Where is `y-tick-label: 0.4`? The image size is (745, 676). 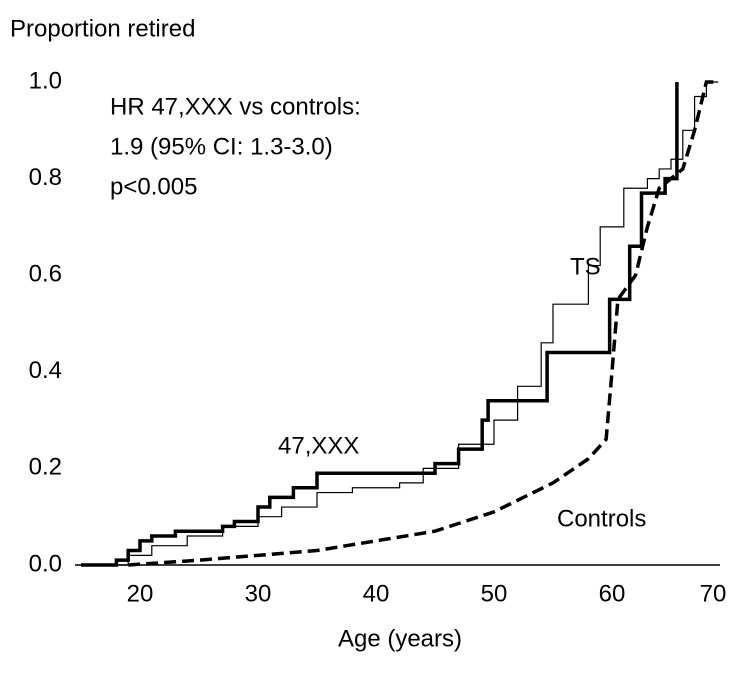 y-tick-label: 0.4 is located at coordinates (45, 370).